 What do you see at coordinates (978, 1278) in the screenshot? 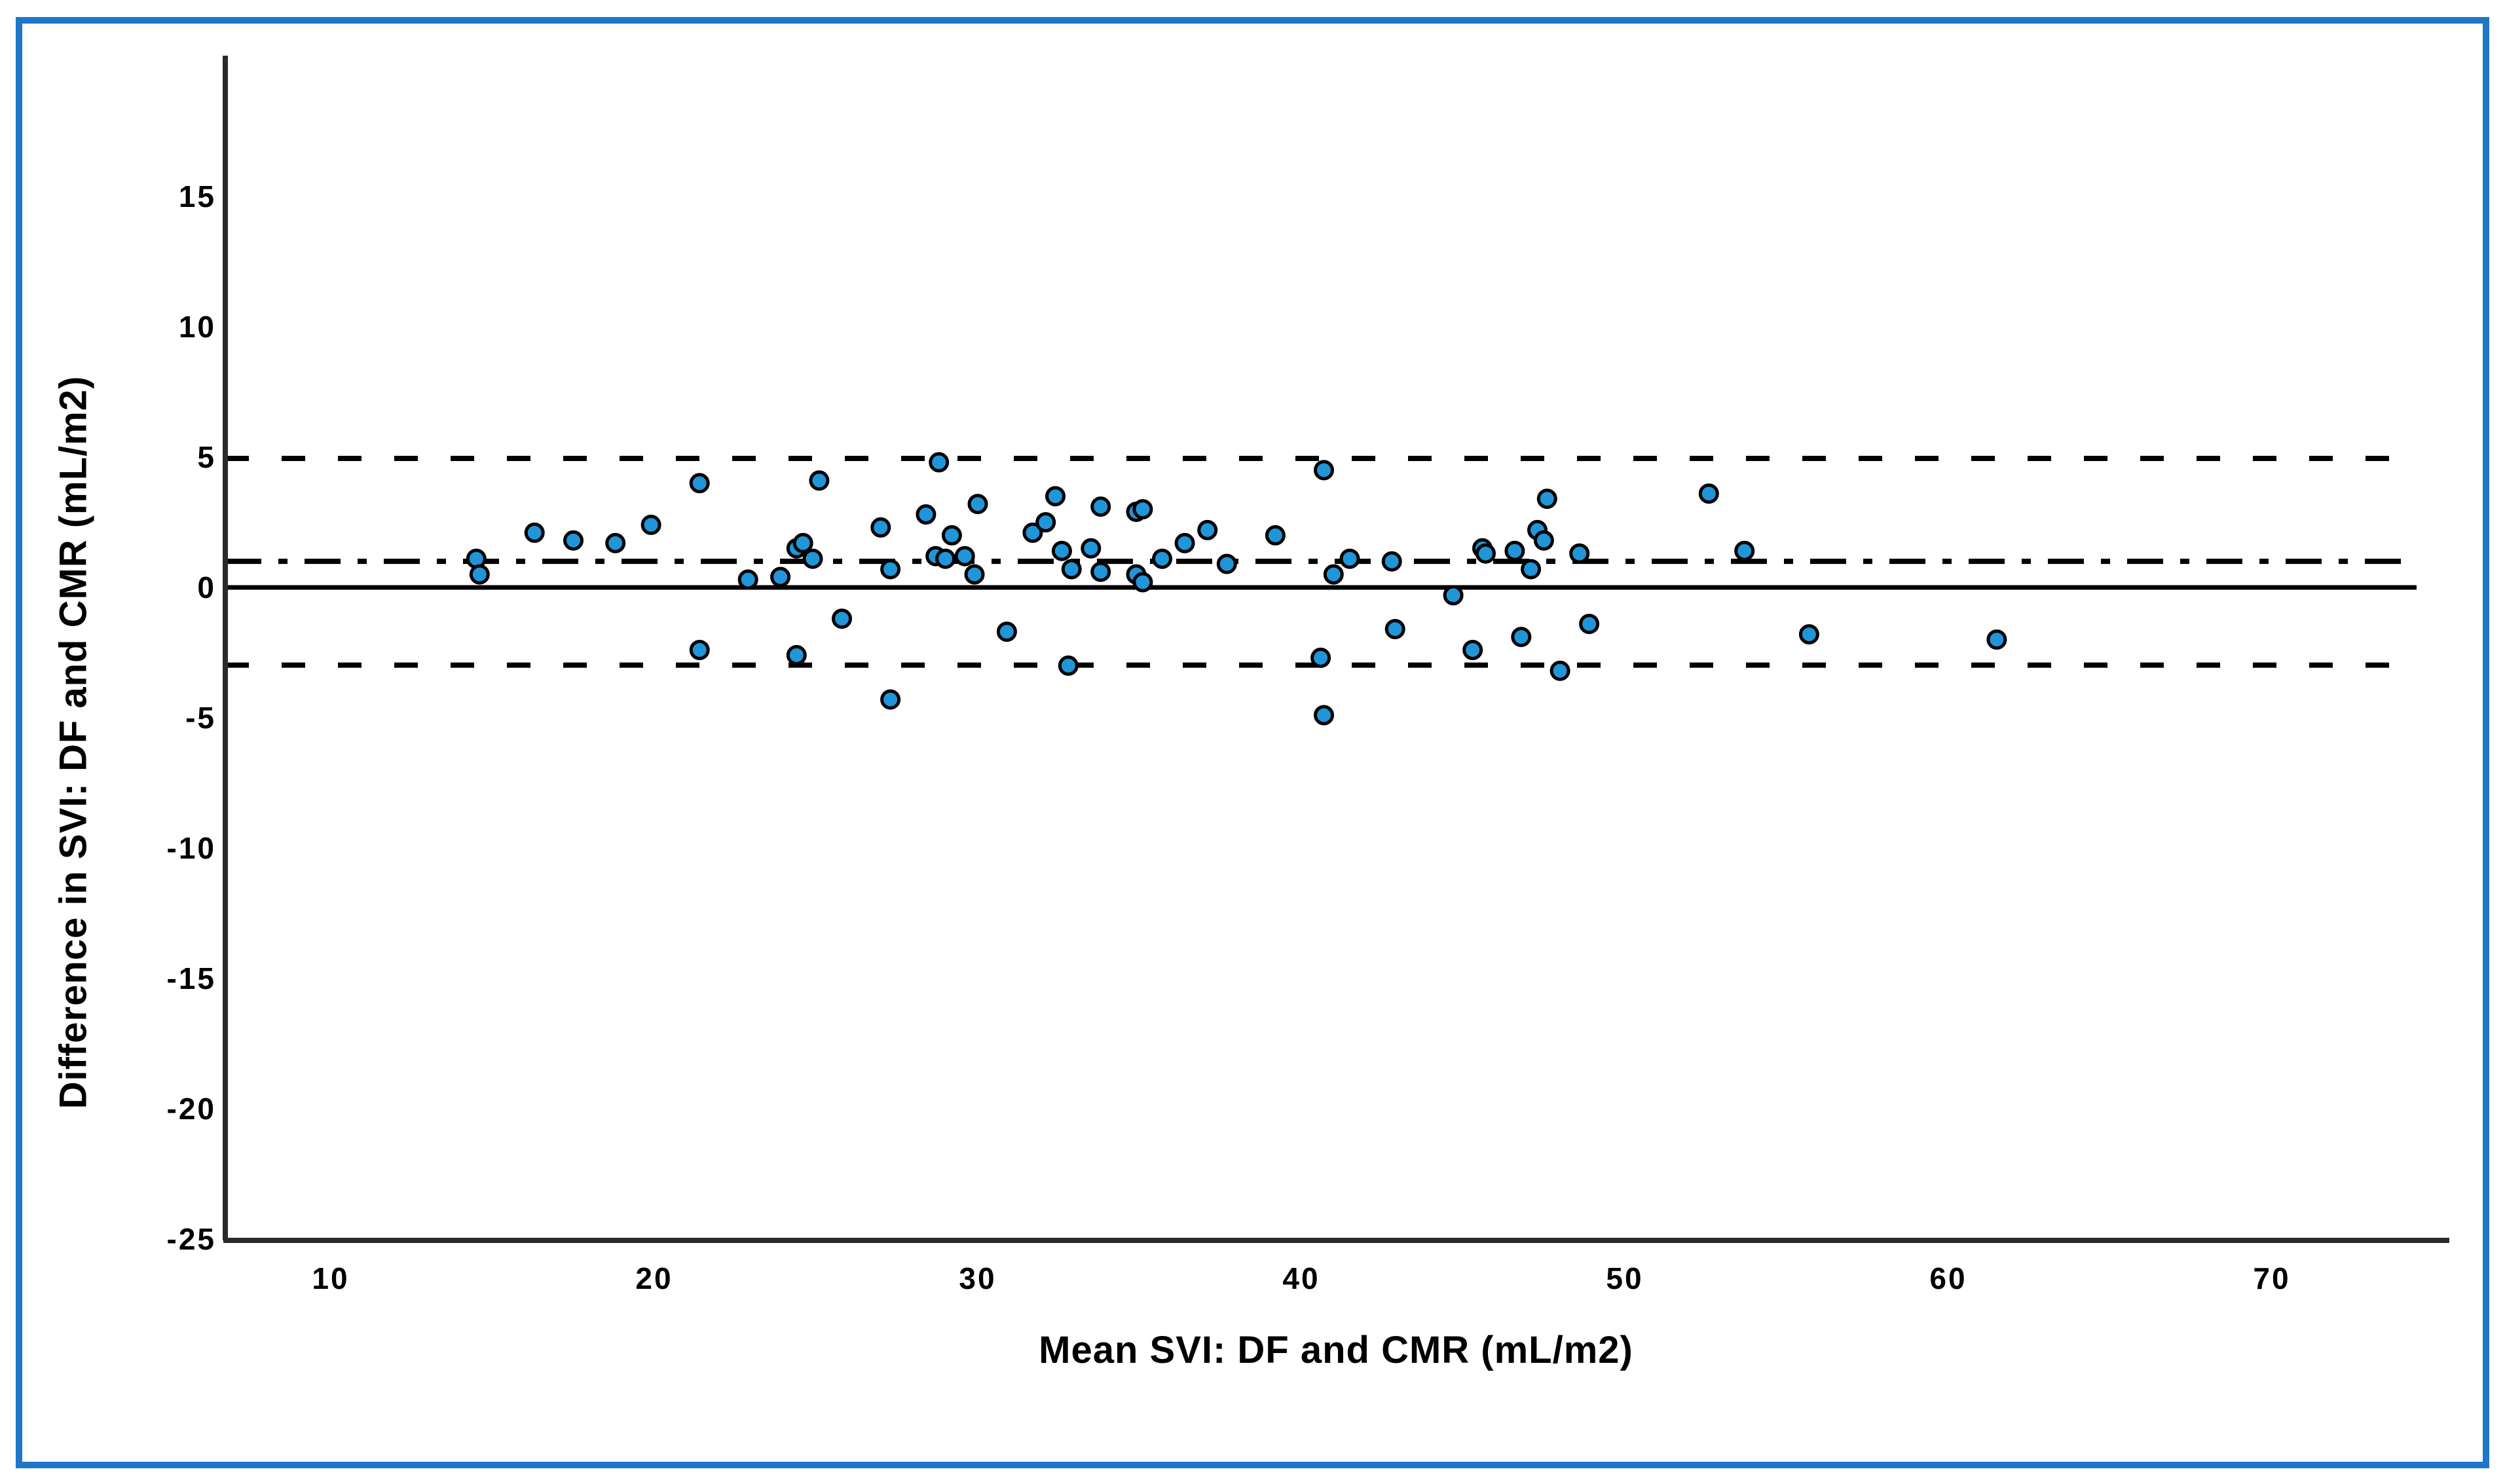
I see `x-tick-label: 30` at bounding box center [978, 1278].